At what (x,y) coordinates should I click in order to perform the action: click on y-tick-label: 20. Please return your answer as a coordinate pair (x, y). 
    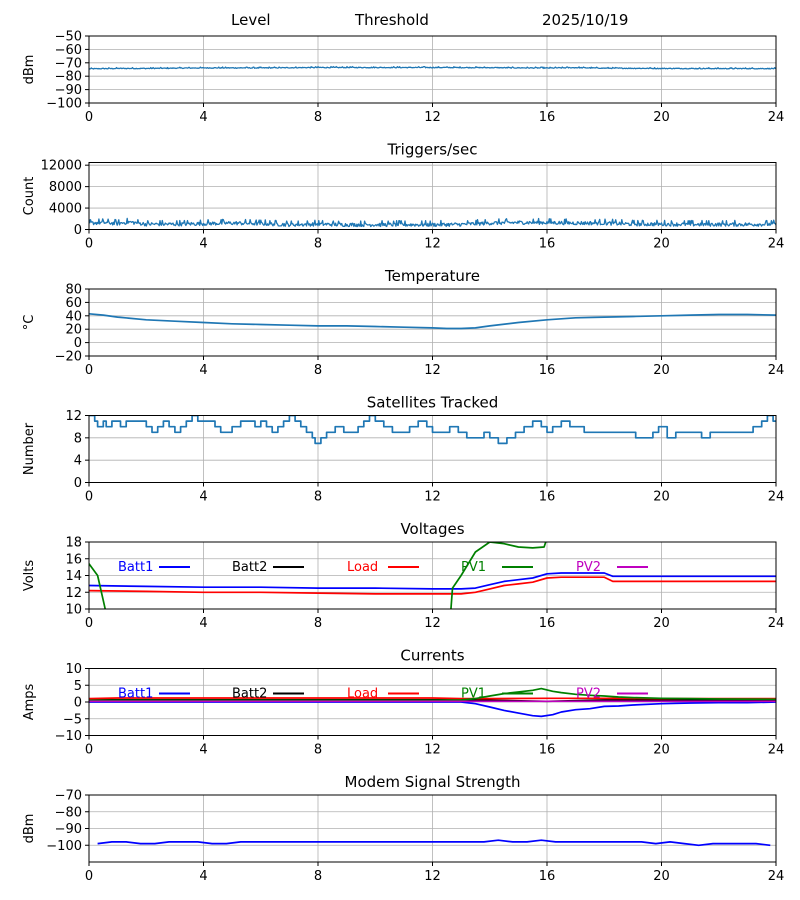
    Looking at the image, I should click on (73, 330).